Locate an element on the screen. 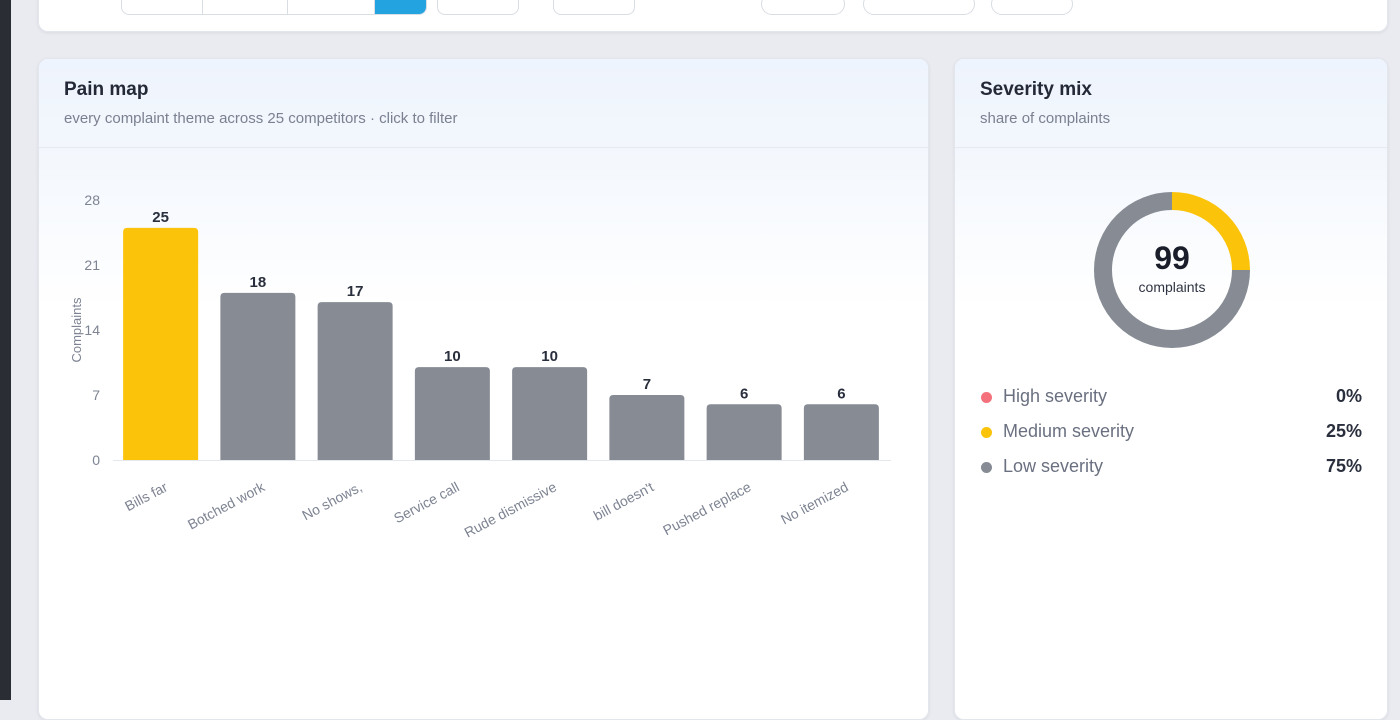  y-tick-label: 28 is located at coordinates (92, 200).